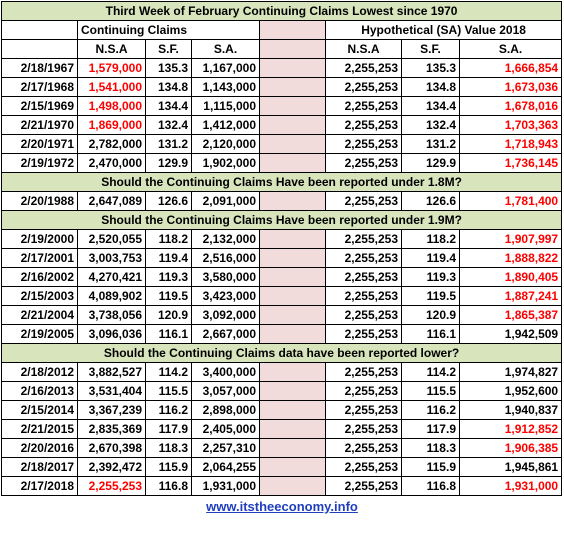 The width and height of the screenshot is (564, 540). Describe the element at coordinates (225, 391) in the screenshot. I see `value-cell: 3,057,000` at that location.